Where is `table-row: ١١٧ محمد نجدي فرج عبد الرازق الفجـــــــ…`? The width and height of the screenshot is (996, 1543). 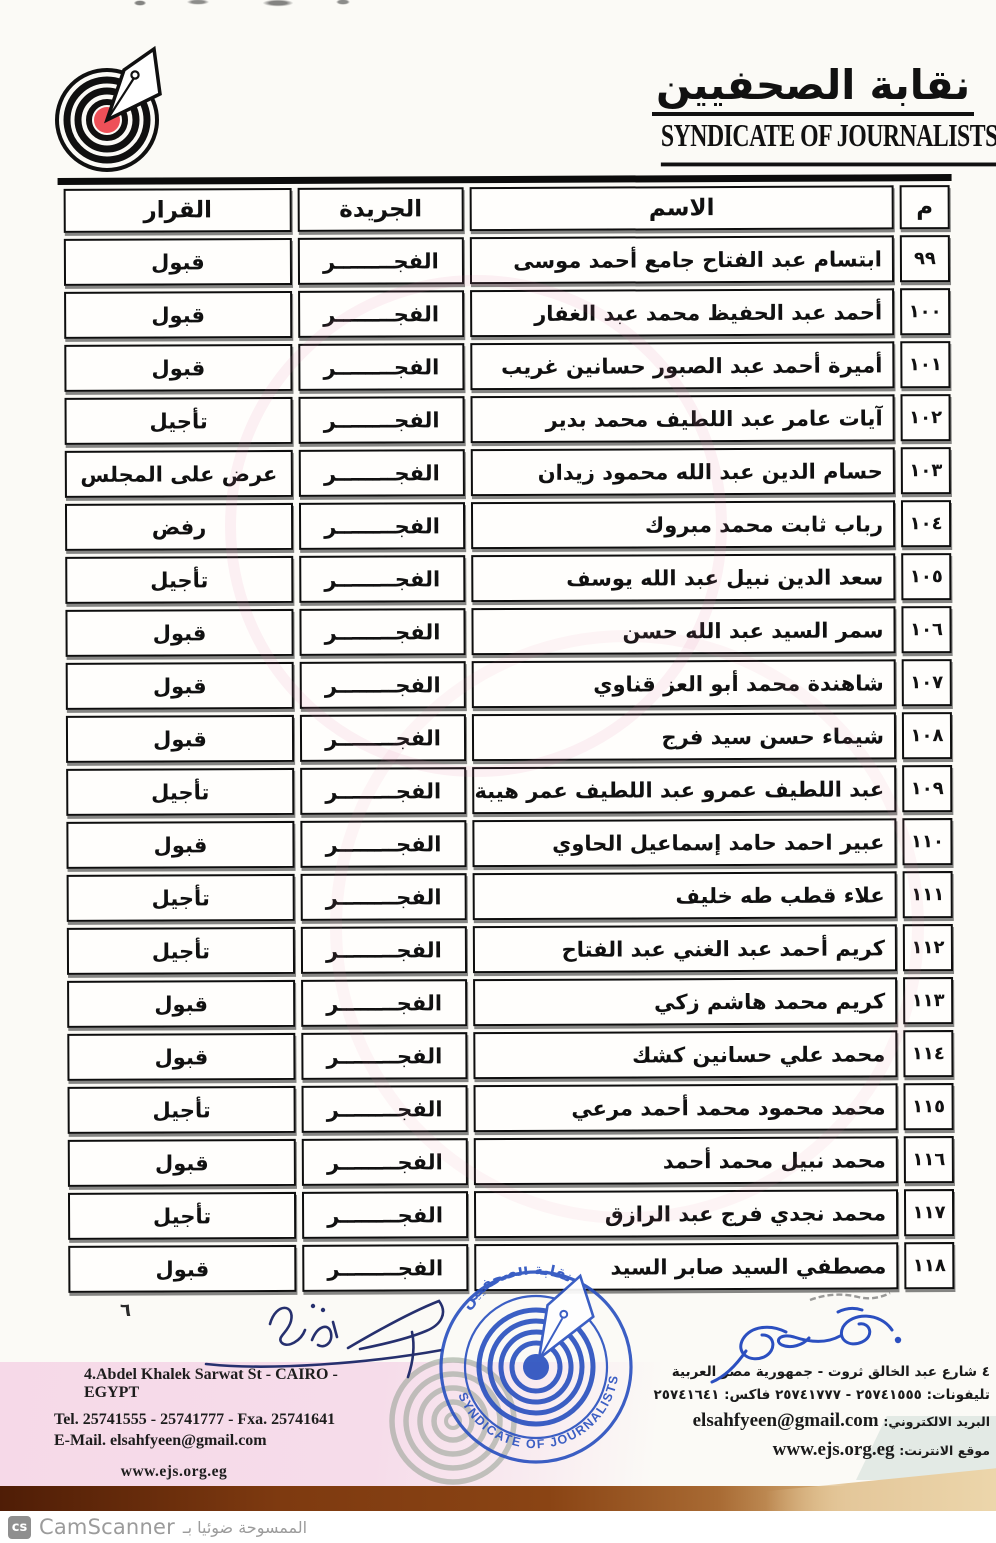
table-row: ١١٧ محمد نجدي فرج عبد الرازق الفجـــــــ… is located at coordinates (511, 1214).